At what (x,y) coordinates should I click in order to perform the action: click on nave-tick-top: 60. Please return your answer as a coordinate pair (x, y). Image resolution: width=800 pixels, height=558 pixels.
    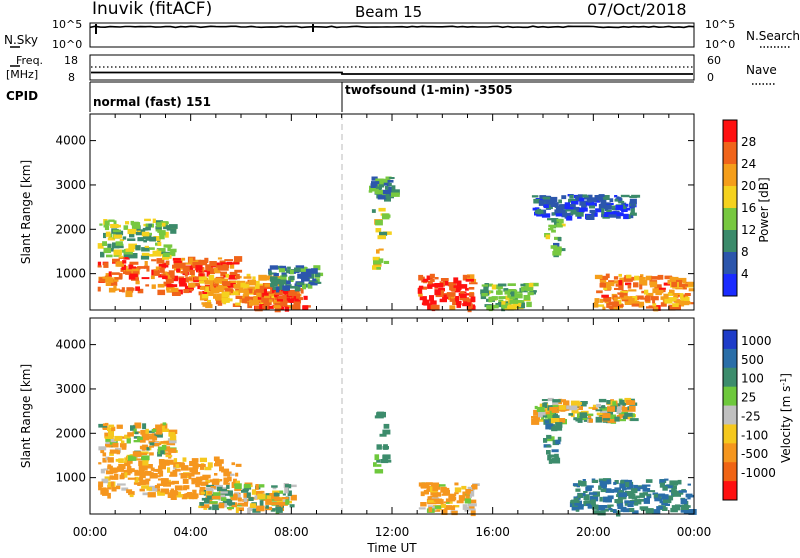
    Looking at the image, I should click on (714, 60).